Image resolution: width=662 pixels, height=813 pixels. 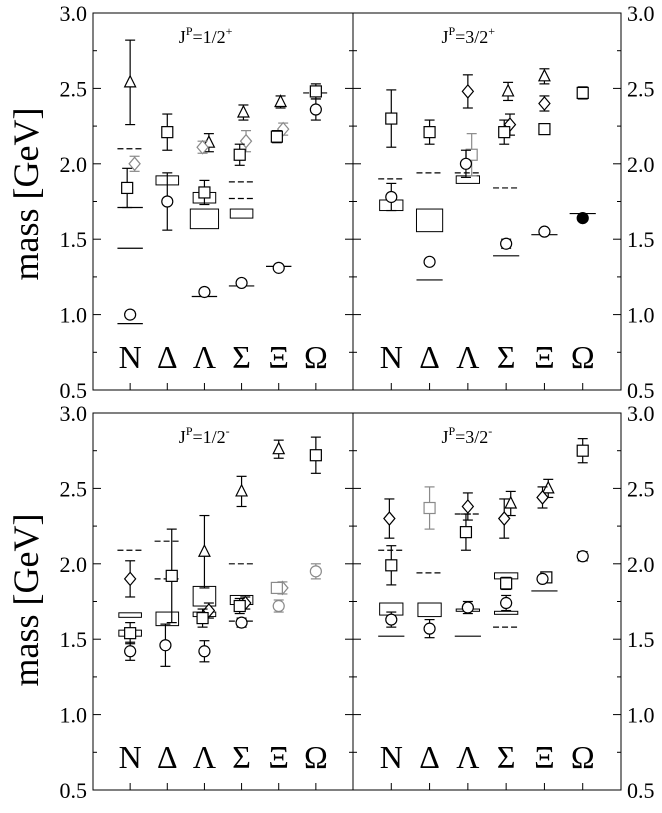 What do you see at coordinates (467, 757) in the screenshot?
I see `x-category-label: Λ` at bounding box center [467, 757].